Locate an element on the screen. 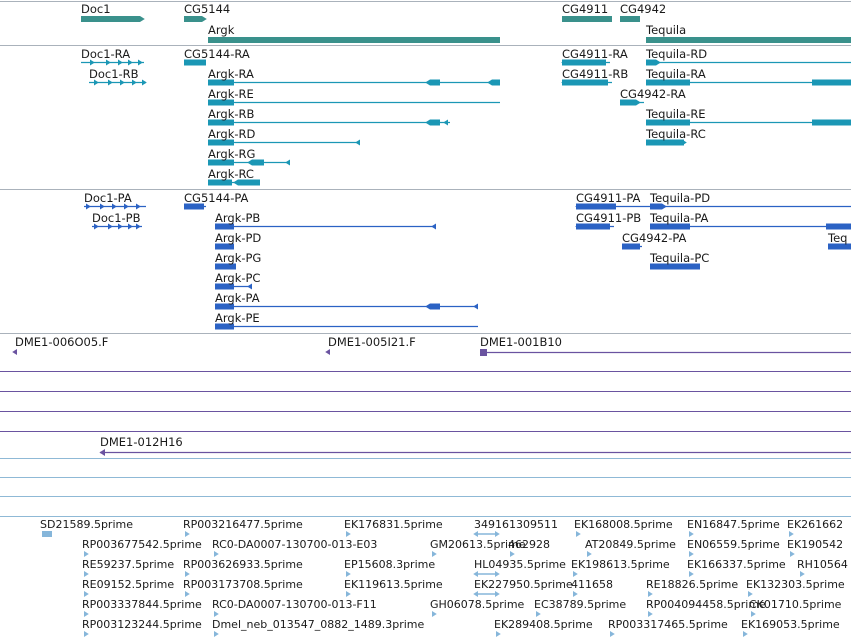  transcript-cg4942-ra-exon-arrow is located at coordinates (638, 102).